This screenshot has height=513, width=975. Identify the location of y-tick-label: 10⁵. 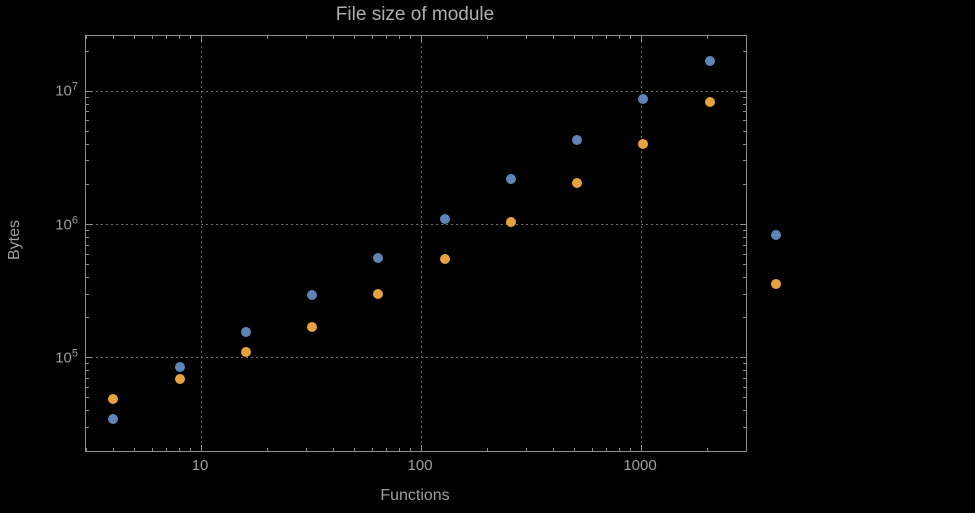
(66, 357).